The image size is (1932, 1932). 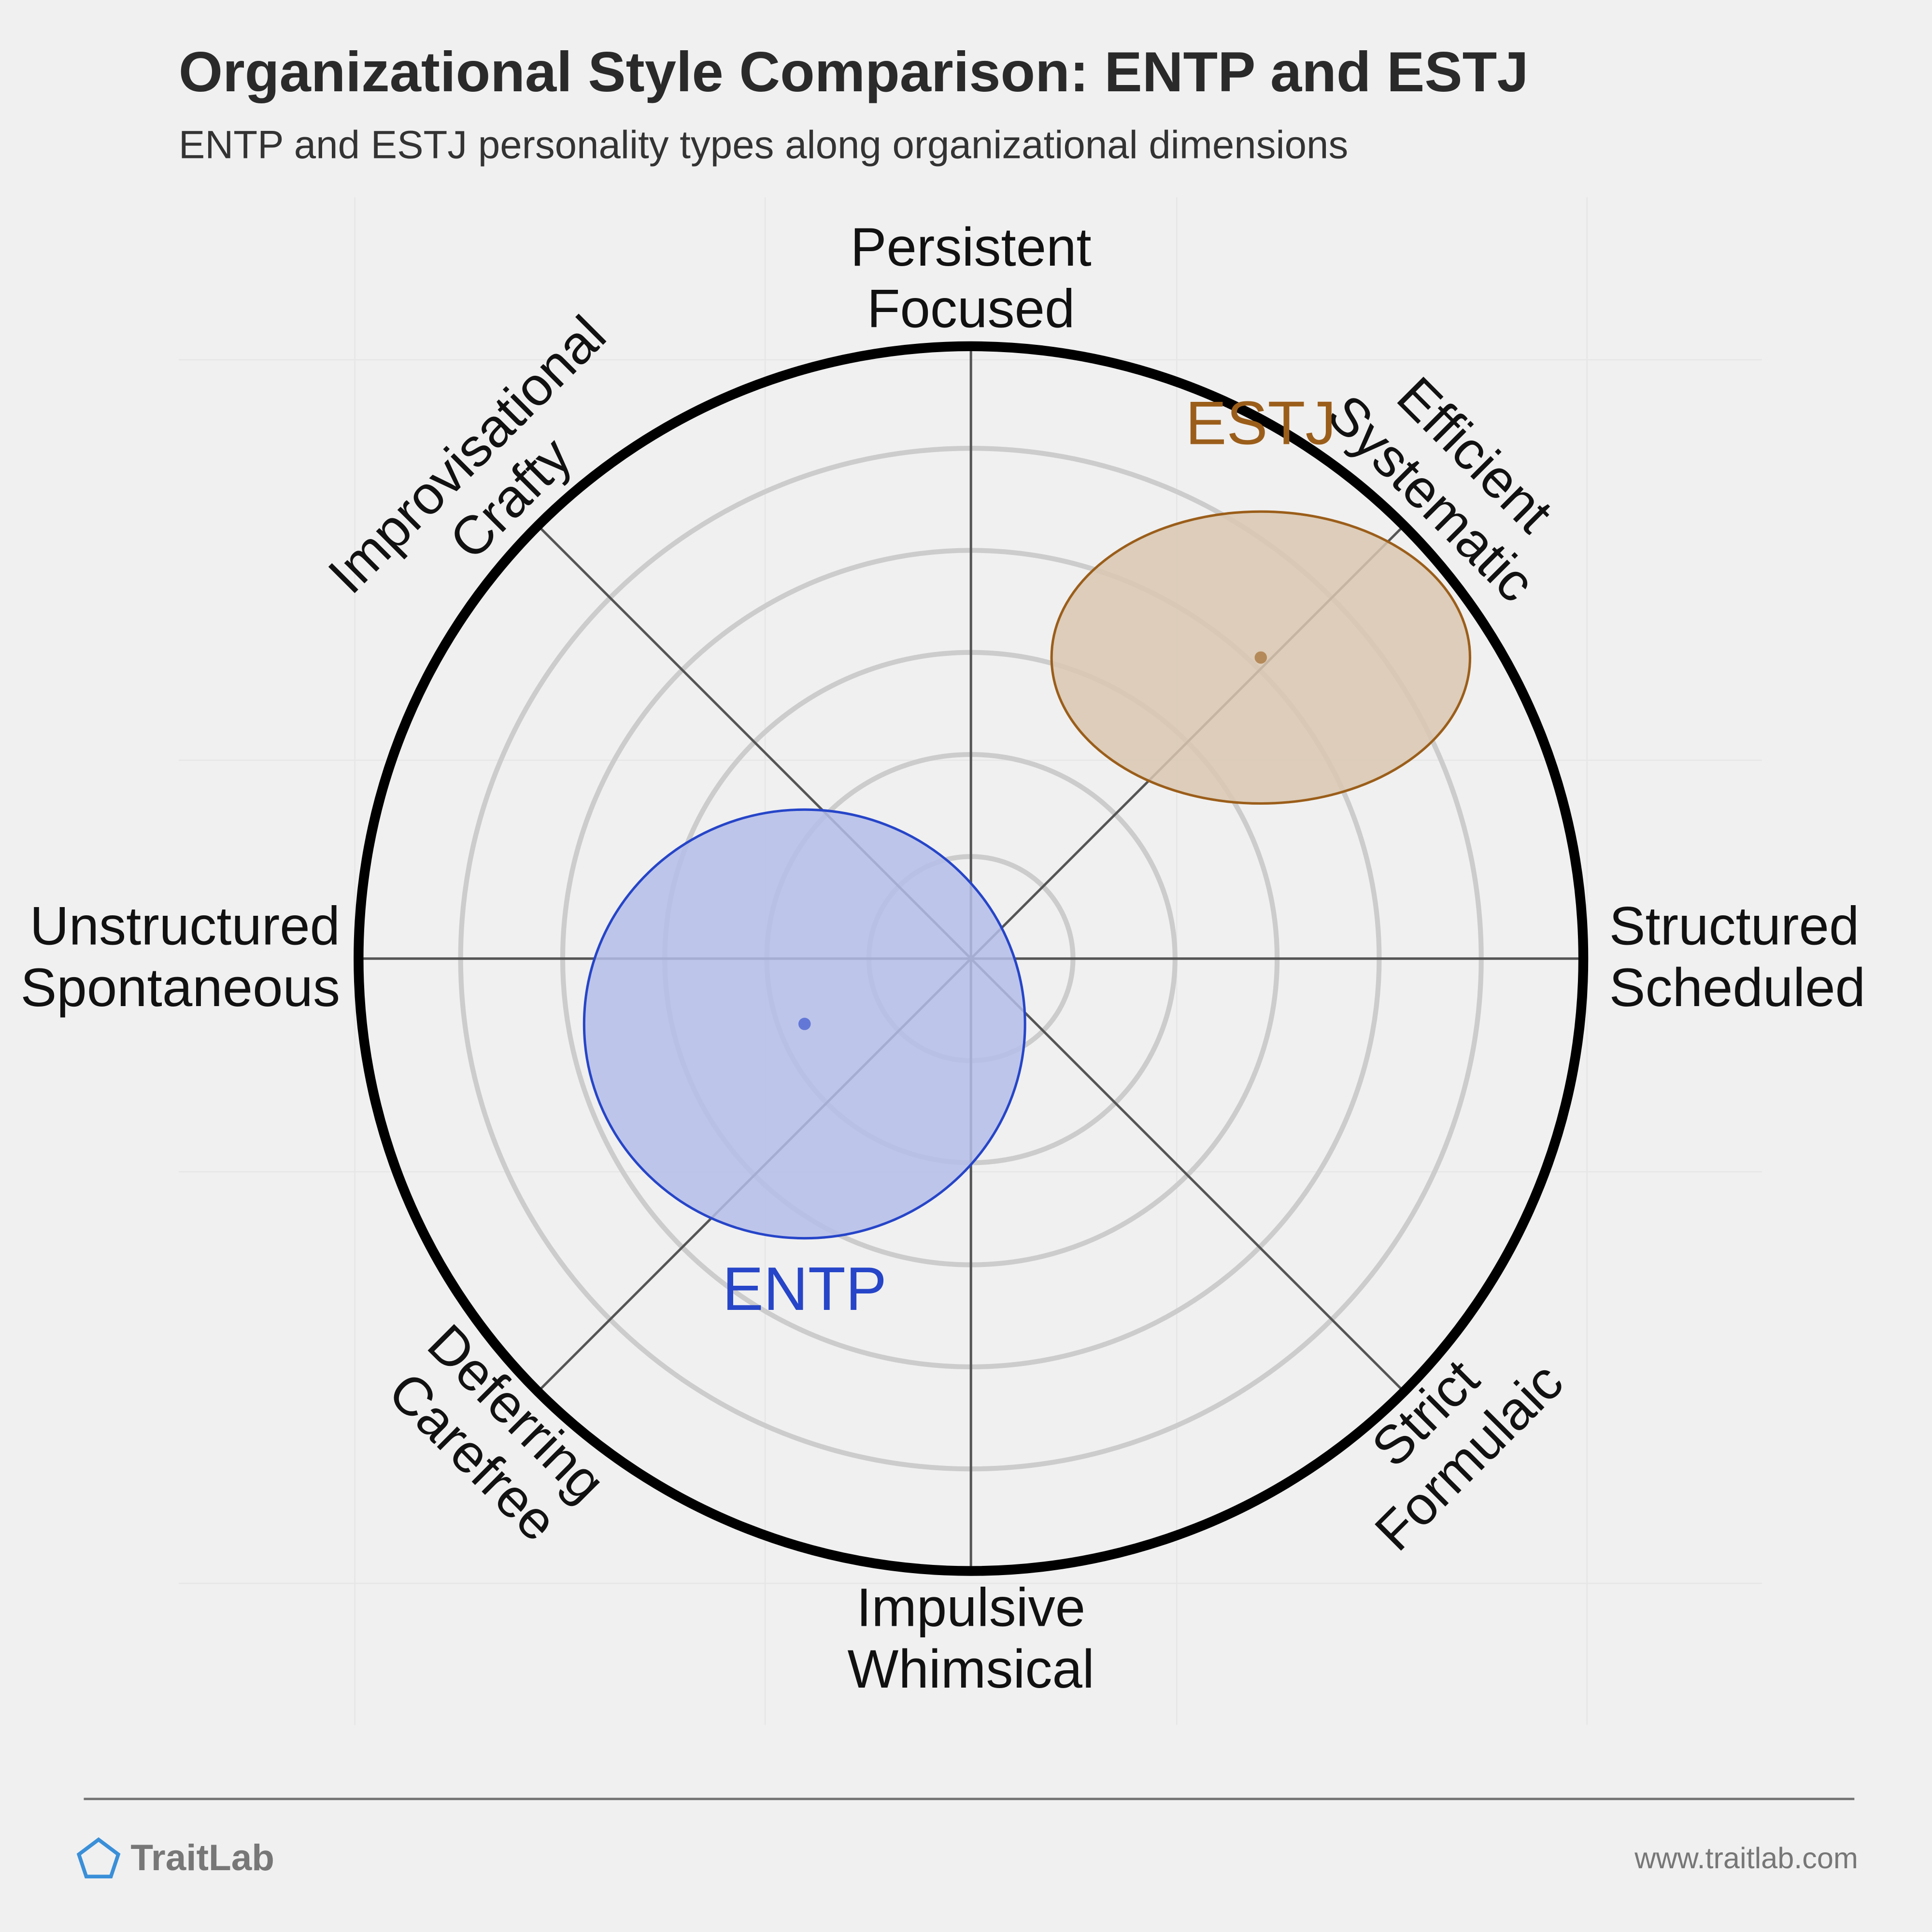 What do you see at coordinates (1737, 987) in the screenshot?
I see `axis-label: Scheduled` at bounding box center [1737, 987].